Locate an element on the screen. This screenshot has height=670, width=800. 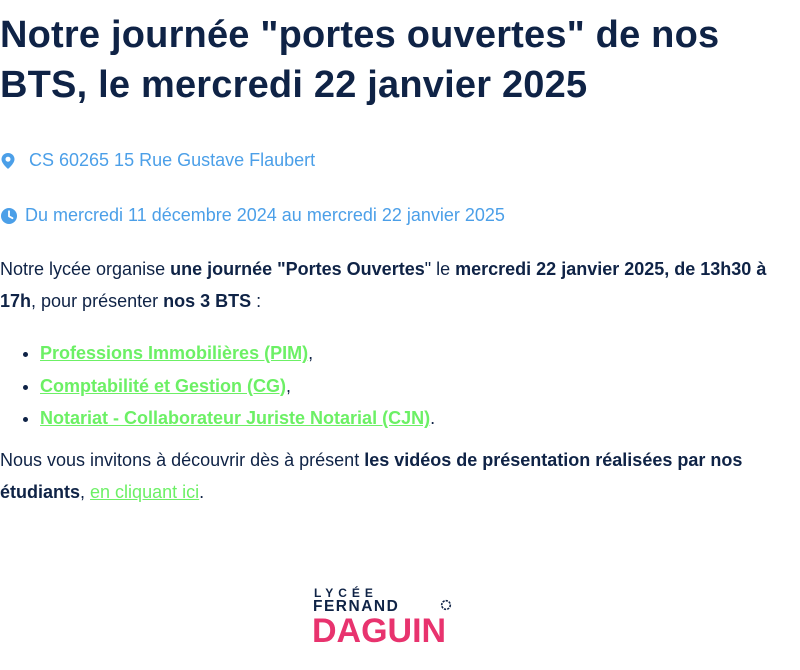
list-item: Professions Immobilières (PIM), is located at coordinates (237, 353).